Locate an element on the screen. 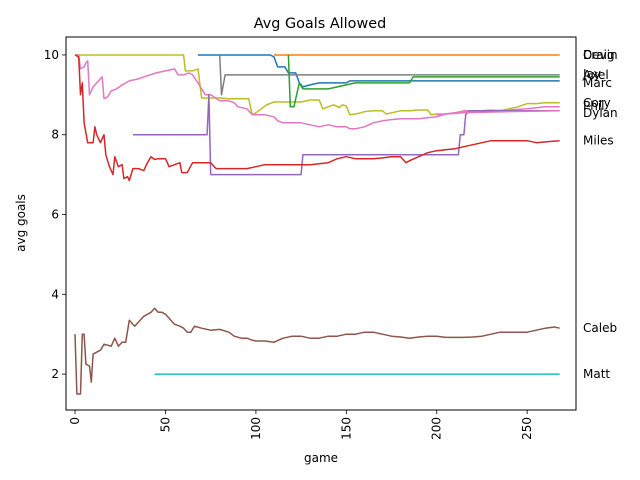 This screenshot has width=640, height=480. series-line-cory is located at coordinates (317, 92).